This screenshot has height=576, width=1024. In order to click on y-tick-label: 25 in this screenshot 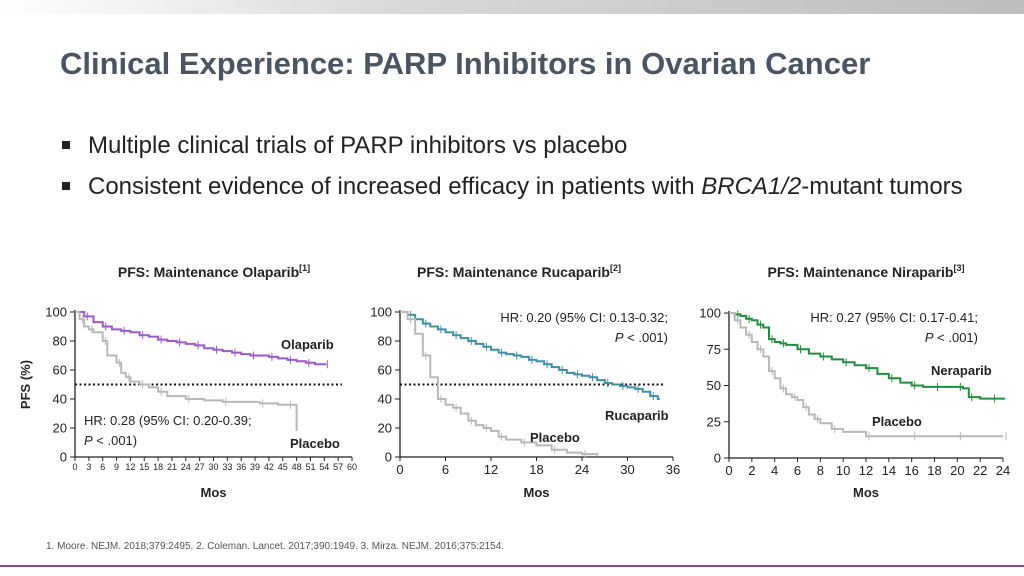, I will do `click(714, 421)`.